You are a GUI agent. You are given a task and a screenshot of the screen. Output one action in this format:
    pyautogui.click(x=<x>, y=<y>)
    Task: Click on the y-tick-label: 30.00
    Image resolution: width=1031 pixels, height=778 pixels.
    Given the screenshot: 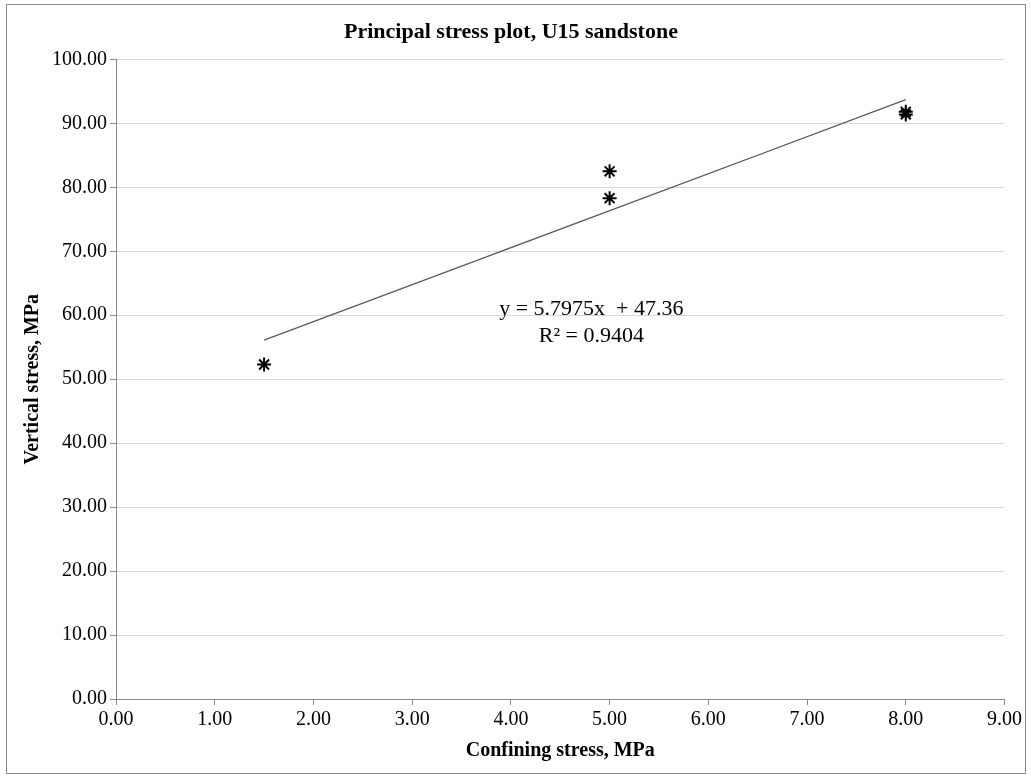 What is the action you would take?
    pyautogui.click(x=84, y=505)
    